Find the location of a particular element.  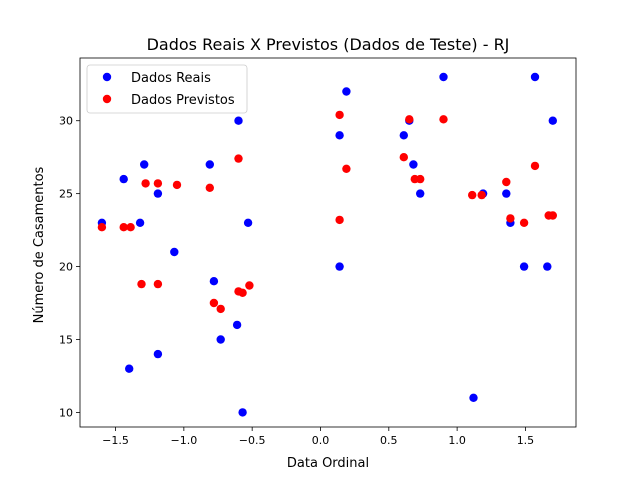

x-tick-label: 0.5 is located at coordinates (389, 440).